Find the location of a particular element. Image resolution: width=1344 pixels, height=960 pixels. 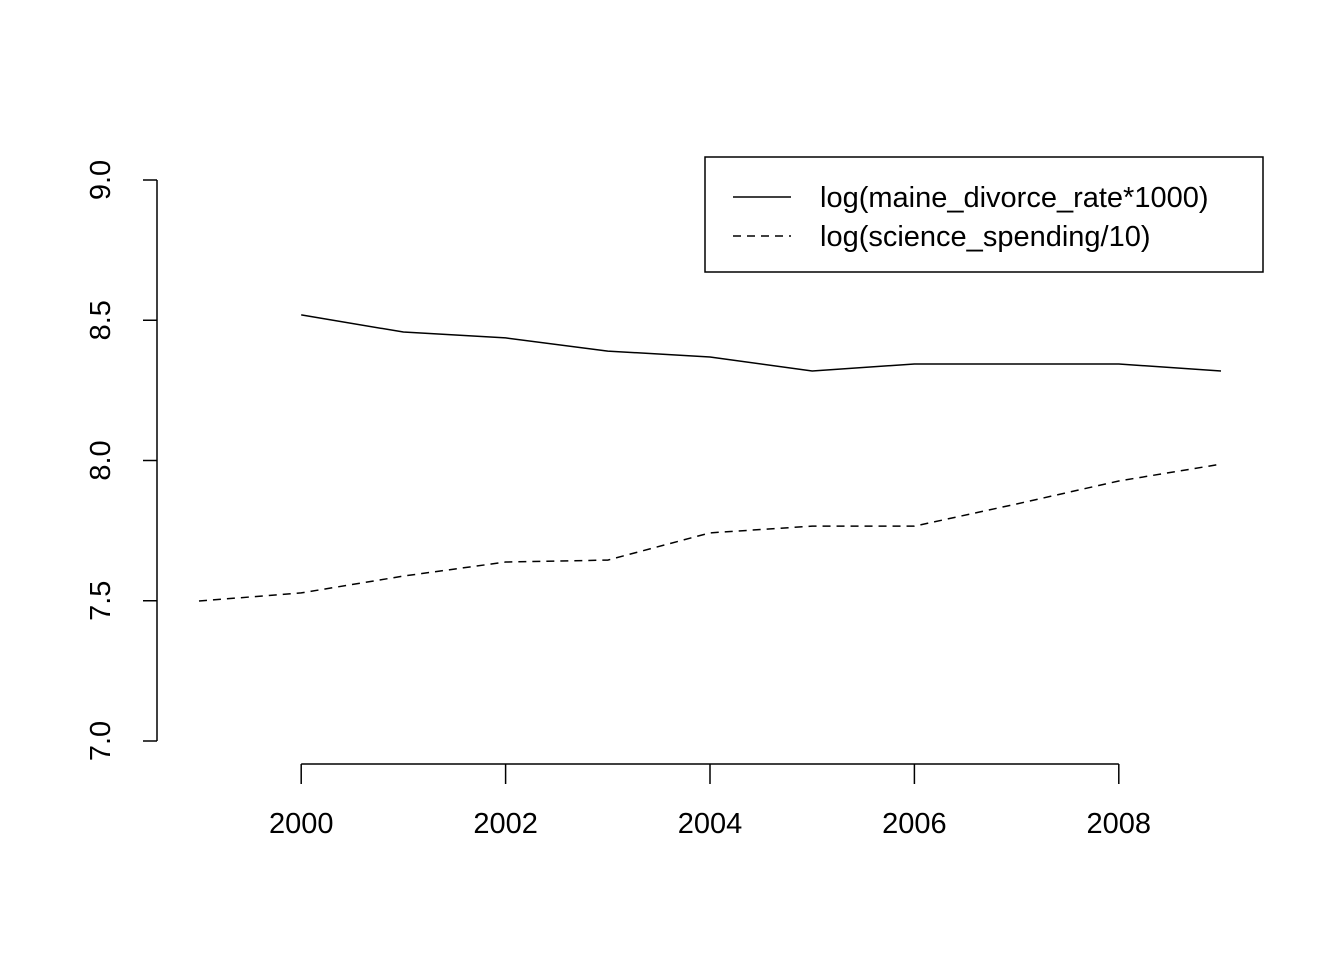

y-tick-label: 9.0 is located at coordinates (101, 180).